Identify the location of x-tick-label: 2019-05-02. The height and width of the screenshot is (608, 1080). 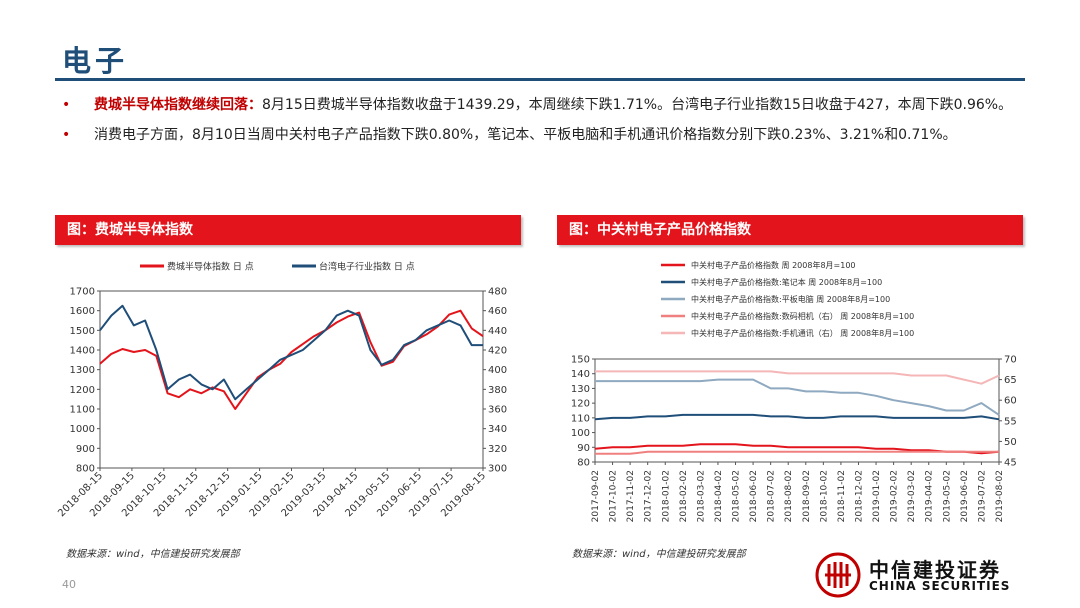
(947, 496).